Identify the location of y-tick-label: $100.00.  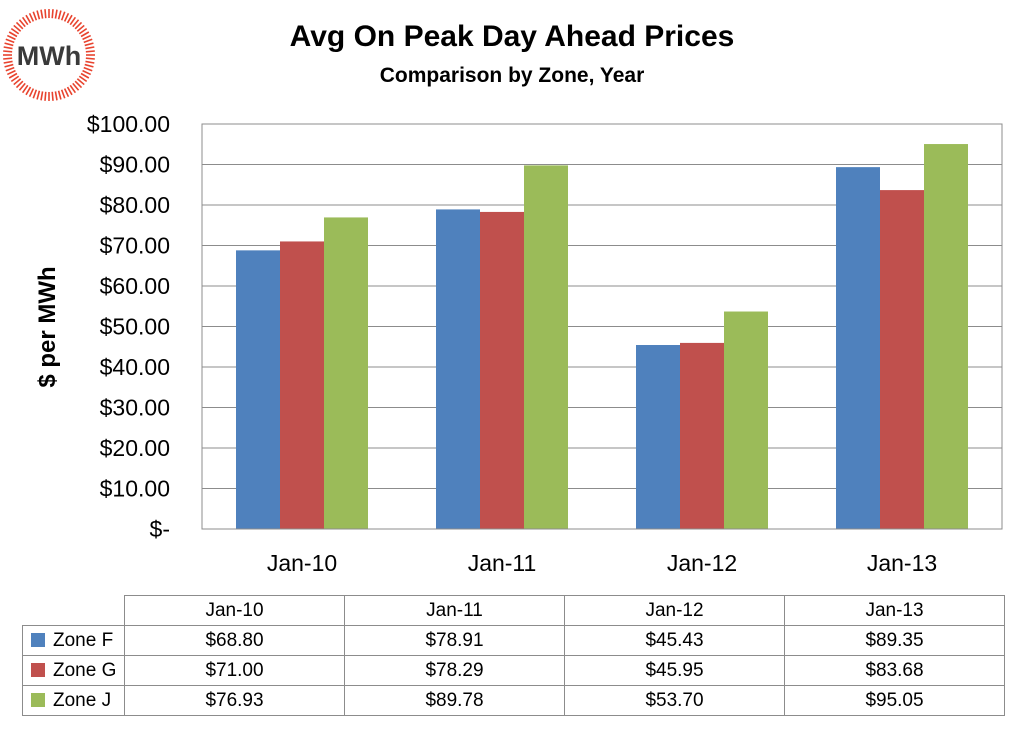
(128, 124).